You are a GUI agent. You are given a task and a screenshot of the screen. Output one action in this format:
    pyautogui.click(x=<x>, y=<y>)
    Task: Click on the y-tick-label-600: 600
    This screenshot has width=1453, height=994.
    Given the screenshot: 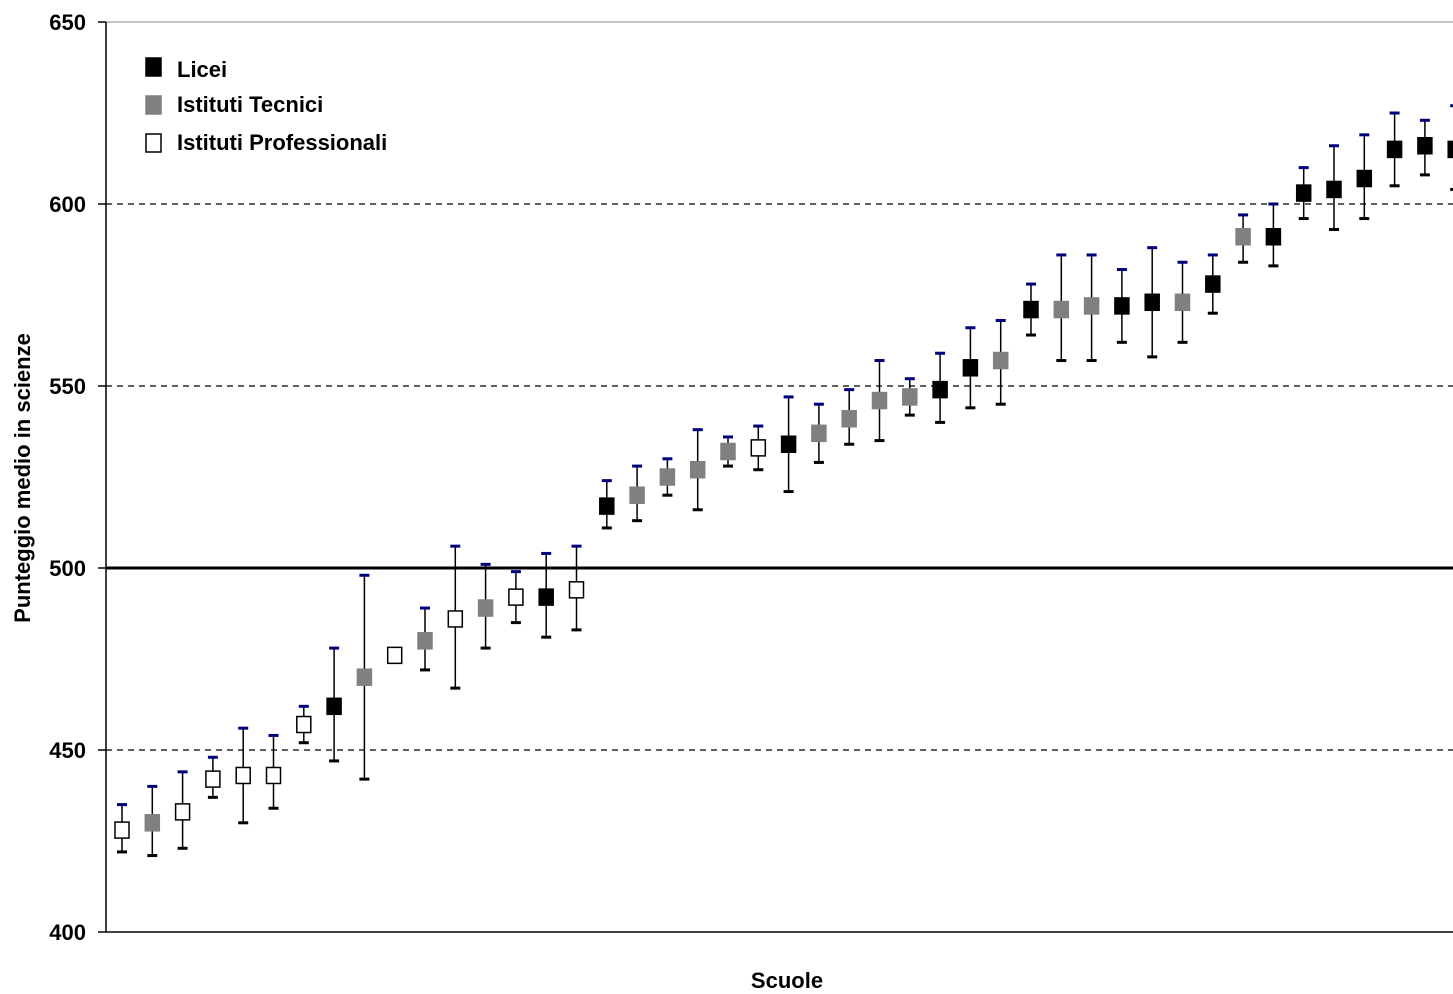 What is the action you would take?
    pyautogui.click(x=67, y=204)
    